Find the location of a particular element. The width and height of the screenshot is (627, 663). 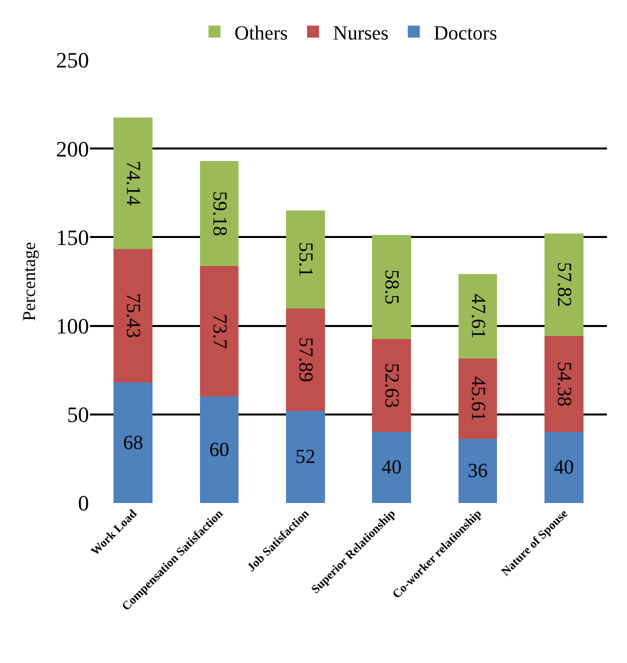

data-label: 36 is located at coordinates (478, 471).